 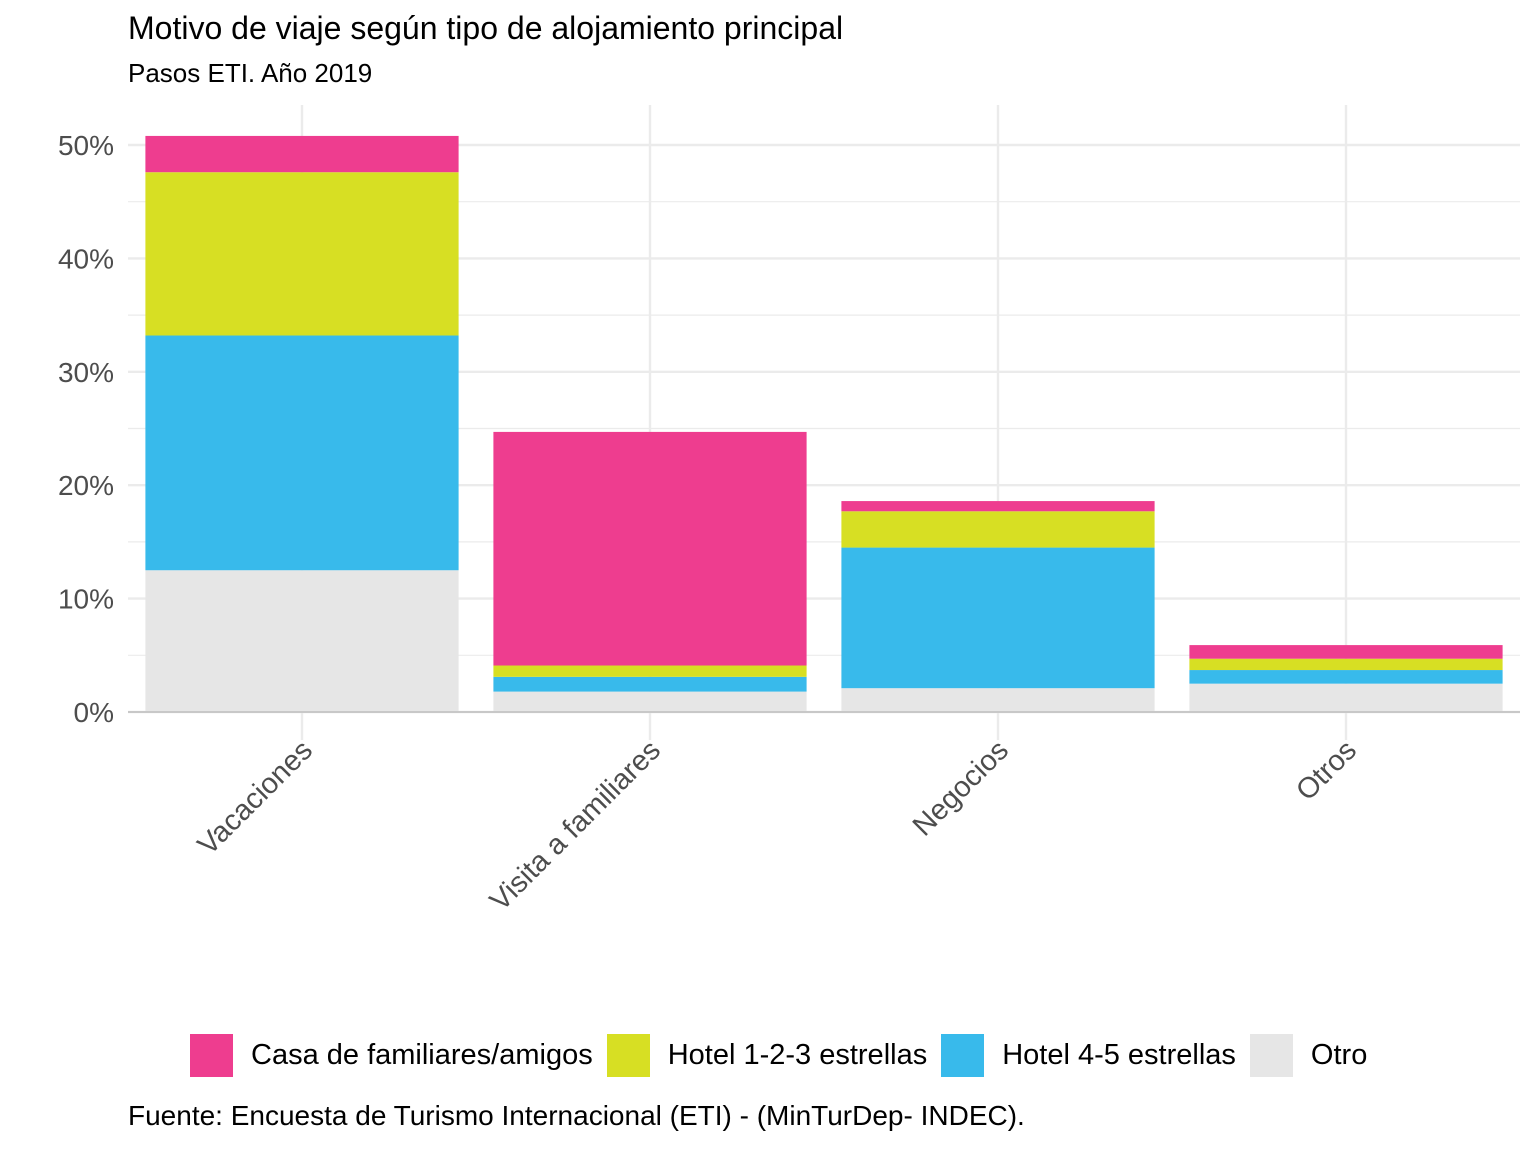 What do you see at coordinates (1271, 1055) in the screenshot?
I see `legend-swatch-otro` at bounding box center [1271, 1055].